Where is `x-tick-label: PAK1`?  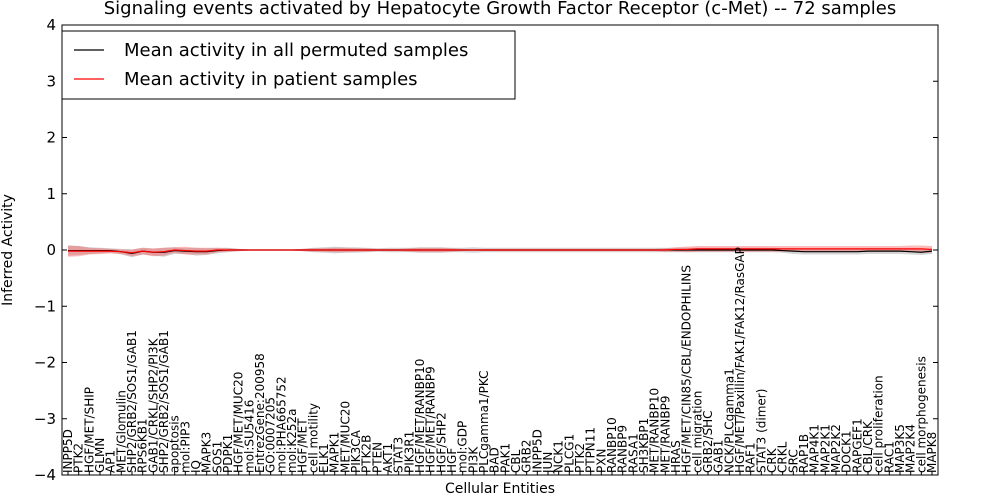 x-tick-label: PAK1 is located at coordinates (505, 458).